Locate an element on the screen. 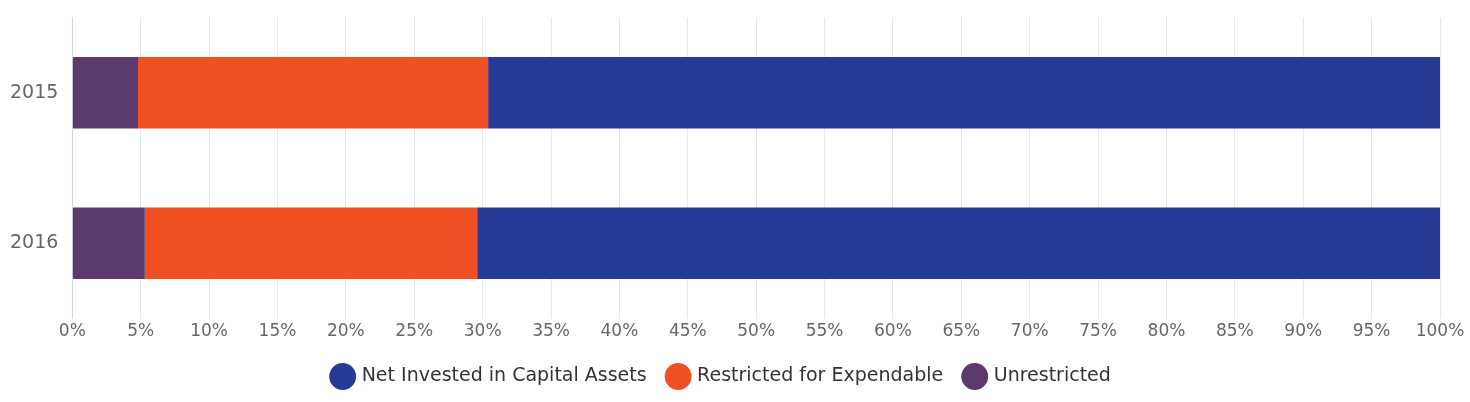  x-tick-label: 5% is located at coordinates (141, 330).